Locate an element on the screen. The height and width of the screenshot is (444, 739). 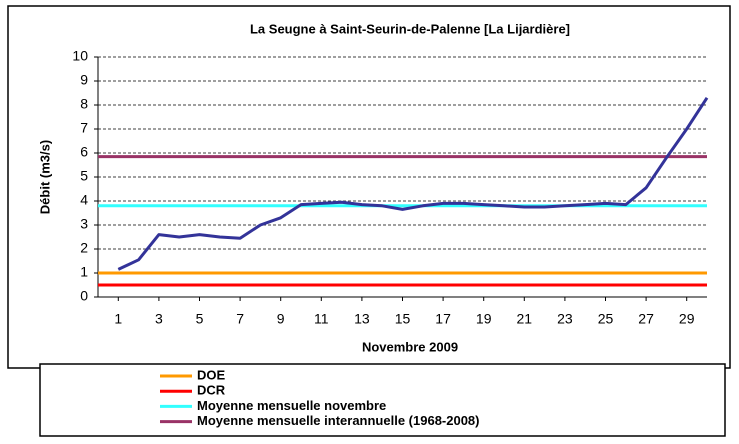
x-tick-label: 15 is located at coordinates (403, 319).